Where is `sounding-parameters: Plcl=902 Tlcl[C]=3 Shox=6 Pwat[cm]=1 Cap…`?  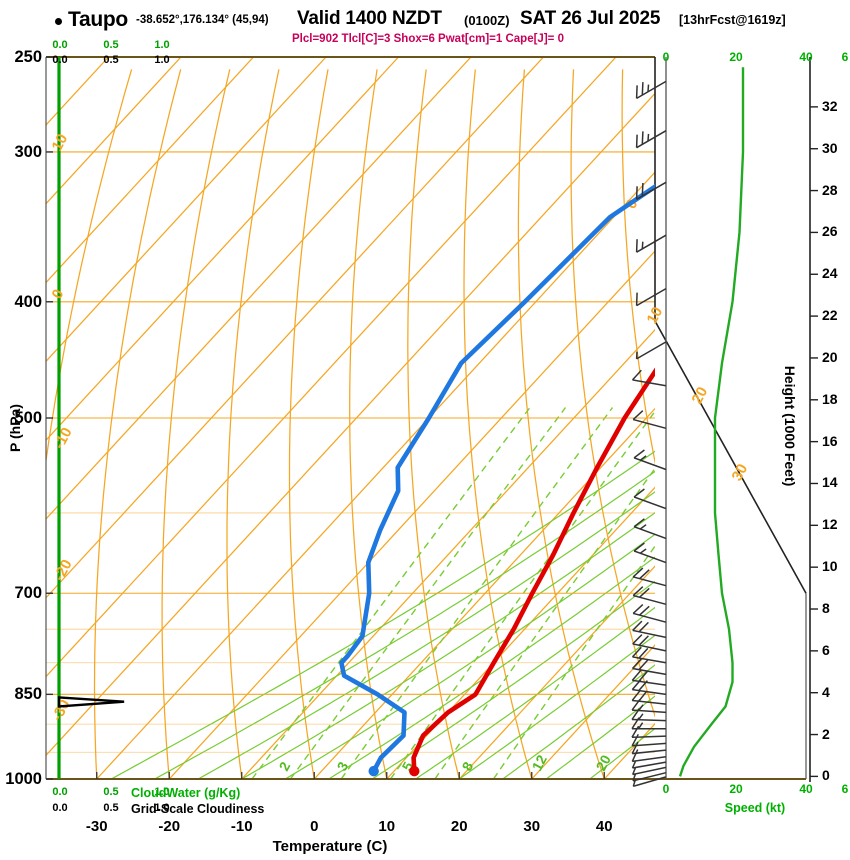
sounding-parameters: Plcl=902 Tlcl[C]=3 Shox=6 Pwat[cm]=1 Cap… is located at coordinates (428, 39).